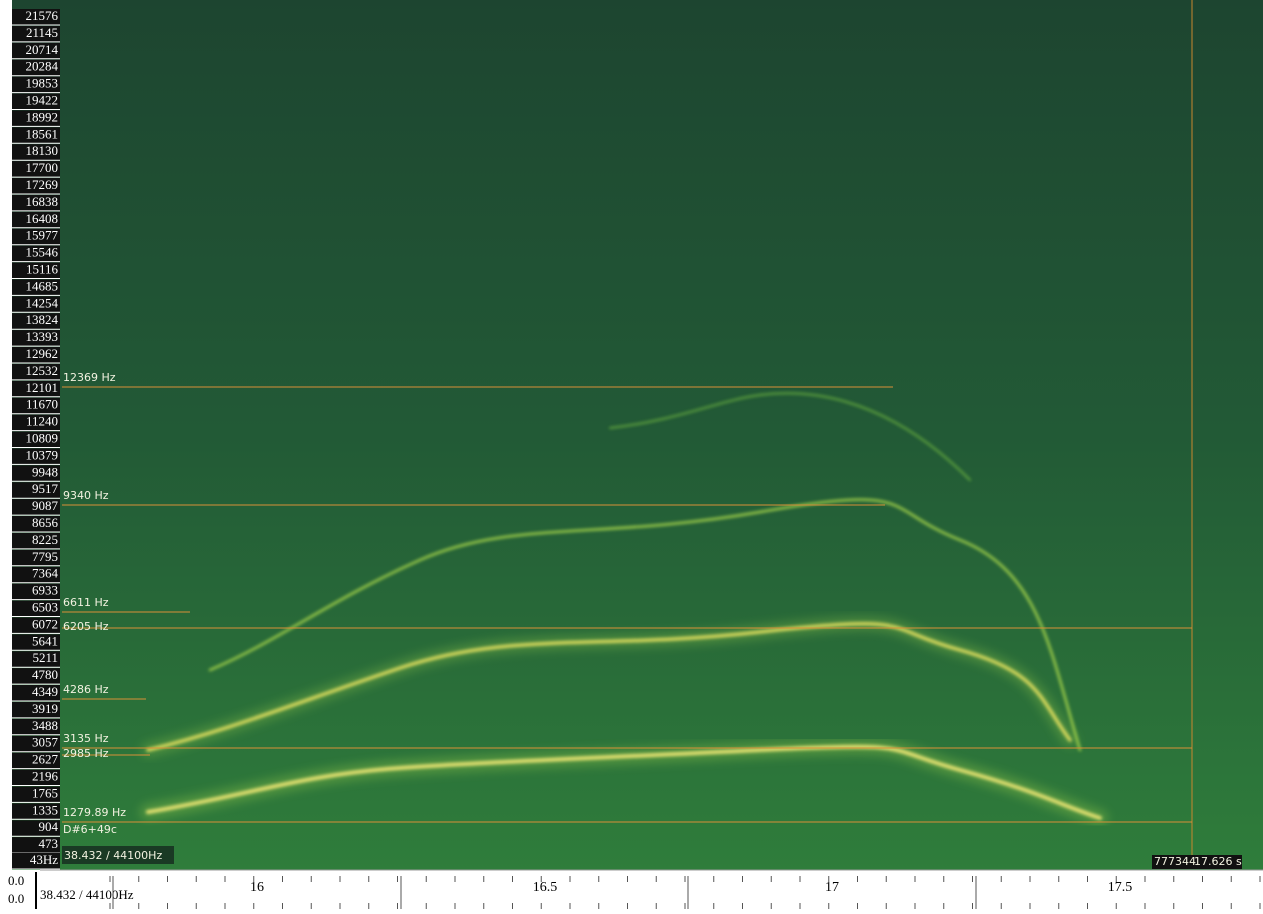 This screenshot has height=914, width=1263. Describe the element at coordinates (45, 556) in the screenshot. I see `frequency-label: 7795` at that location.